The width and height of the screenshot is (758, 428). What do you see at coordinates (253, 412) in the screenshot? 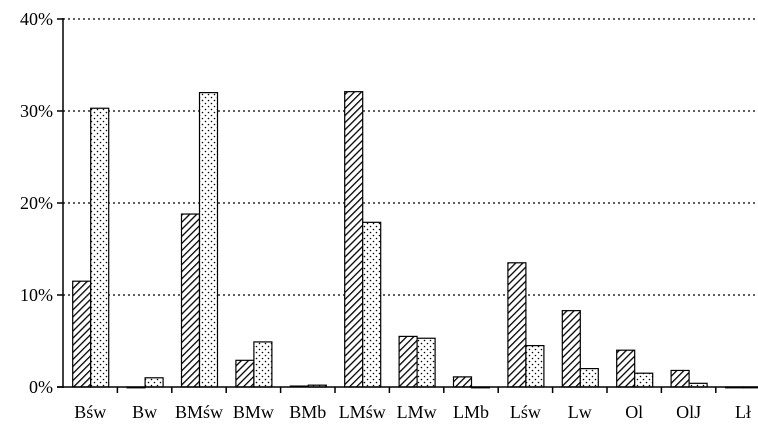
I see `x-tick-label: BMw` at bounding box center [253, 412].